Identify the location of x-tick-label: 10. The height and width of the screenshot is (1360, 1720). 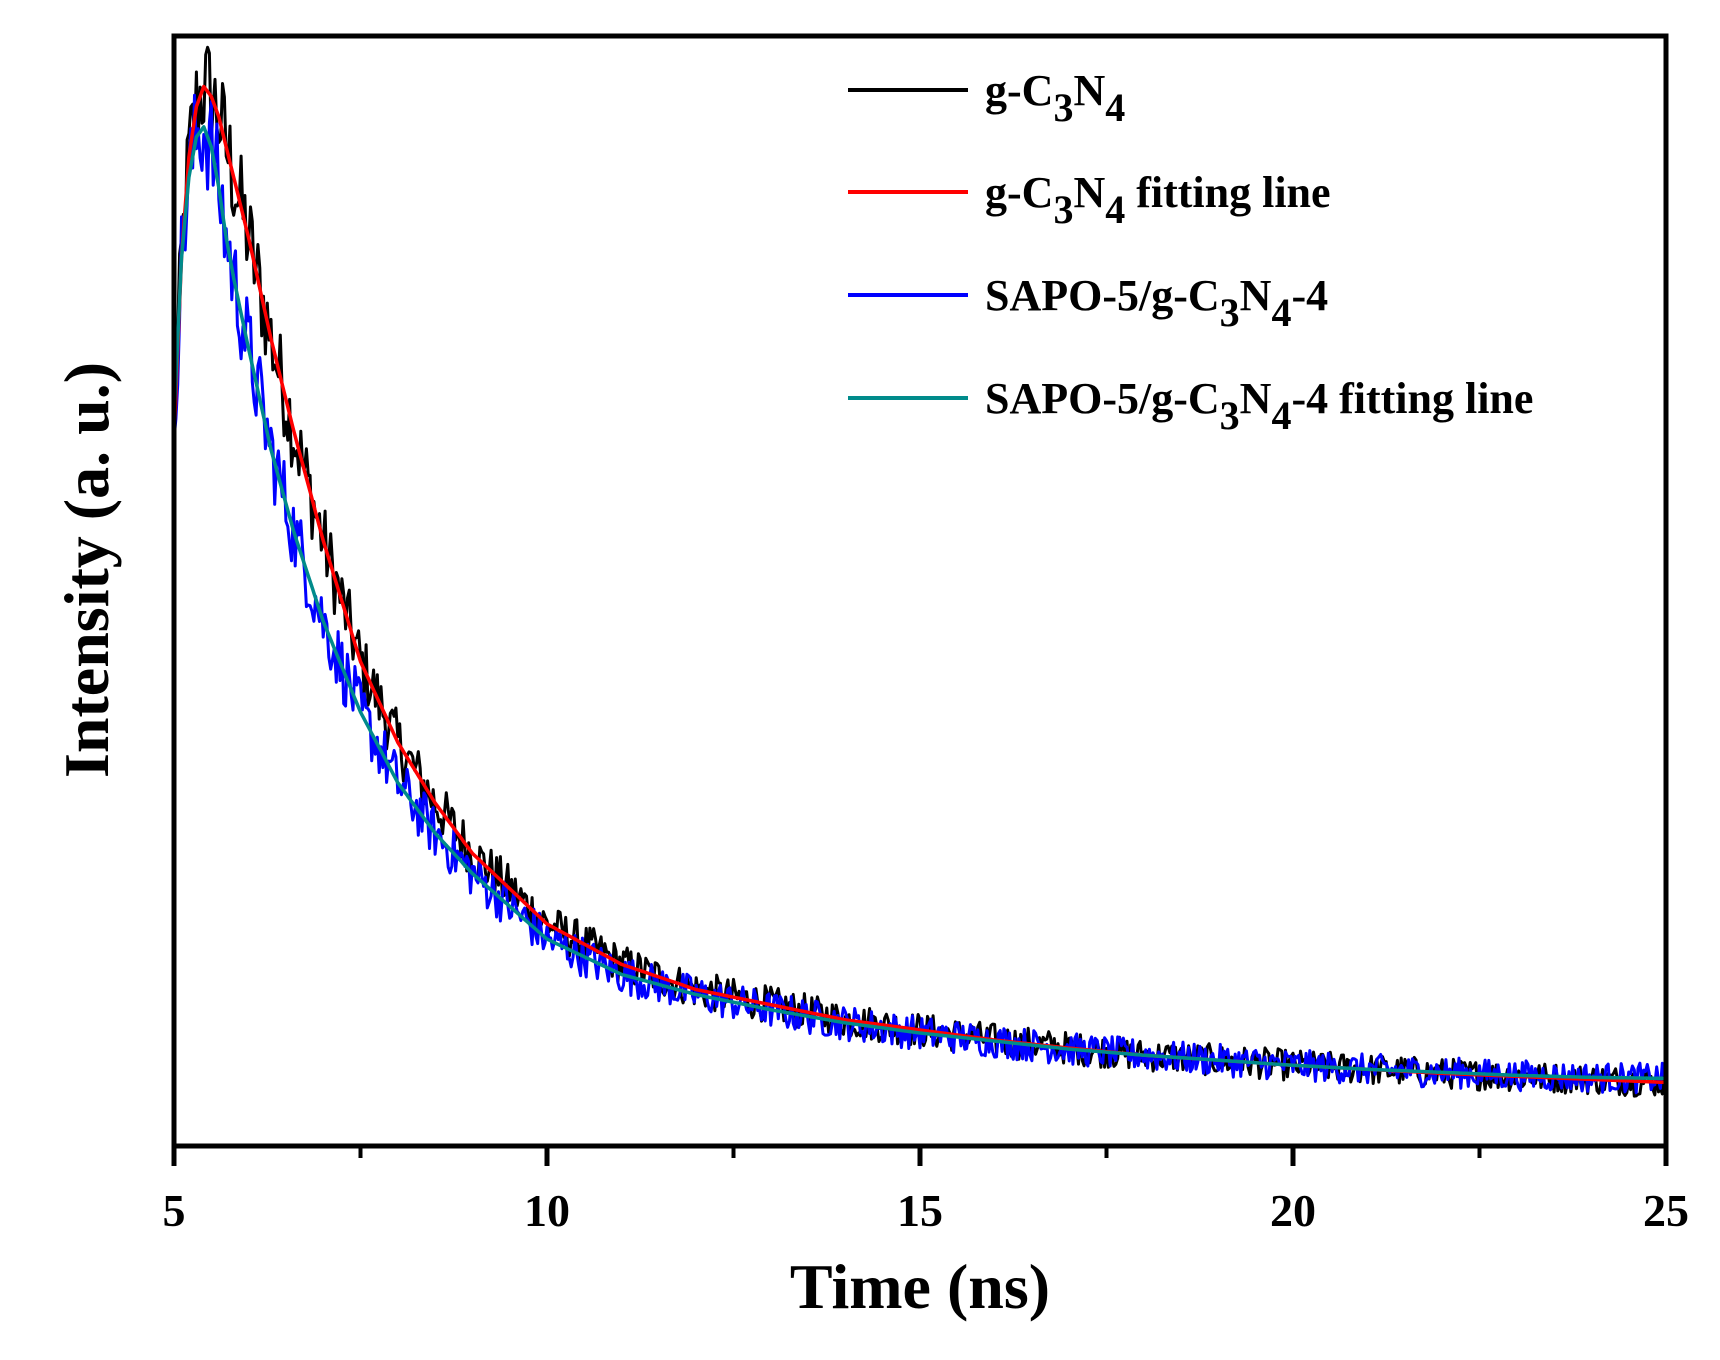
(547, 1210).